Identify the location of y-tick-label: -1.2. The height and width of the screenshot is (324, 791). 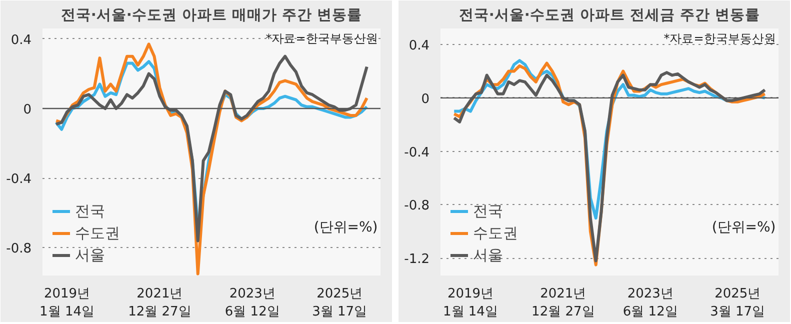
(417, 260).